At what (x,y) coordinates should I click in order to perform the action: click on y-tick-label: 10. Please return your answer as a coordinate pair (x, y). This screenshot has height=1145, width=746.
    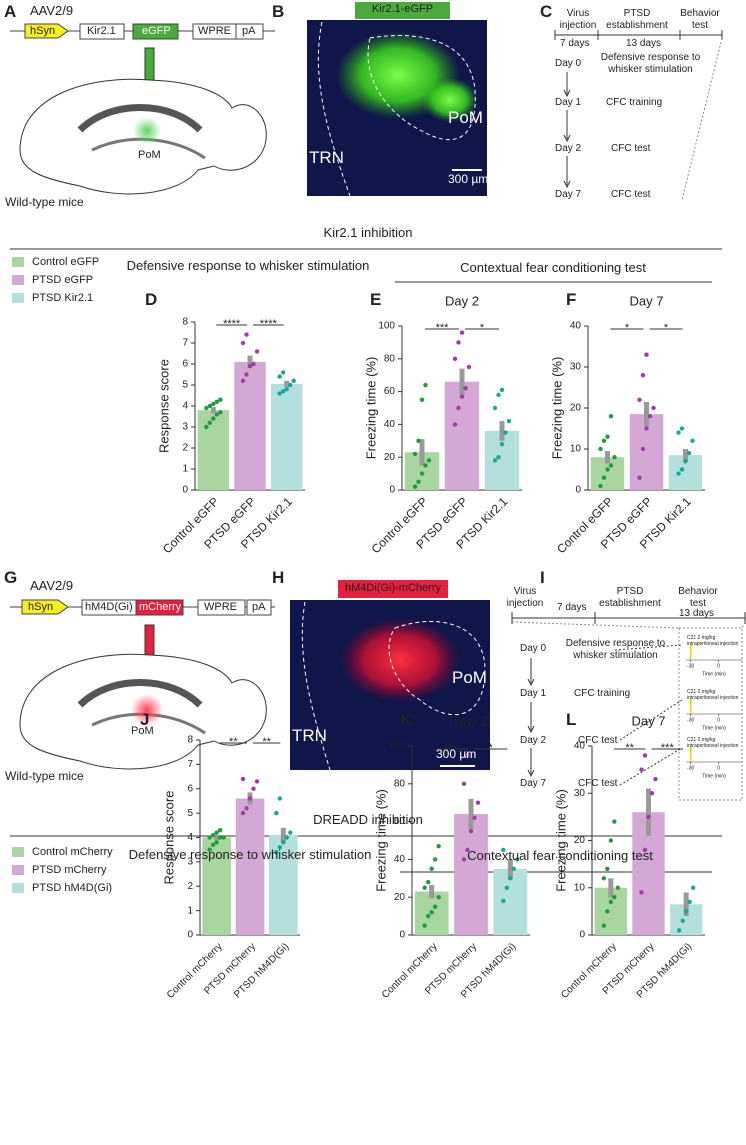
    Looking at the image, I should click on (576, 449).